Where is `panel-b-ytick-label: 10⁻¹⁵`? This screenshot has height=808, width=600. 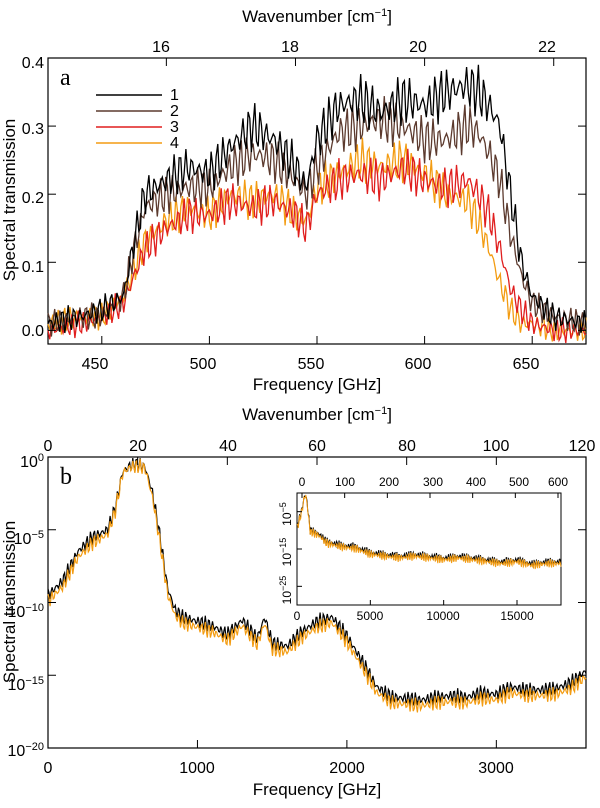 panel-b-ytick-label: 10⁻¹⁵ is located at coordinates (26, 684).